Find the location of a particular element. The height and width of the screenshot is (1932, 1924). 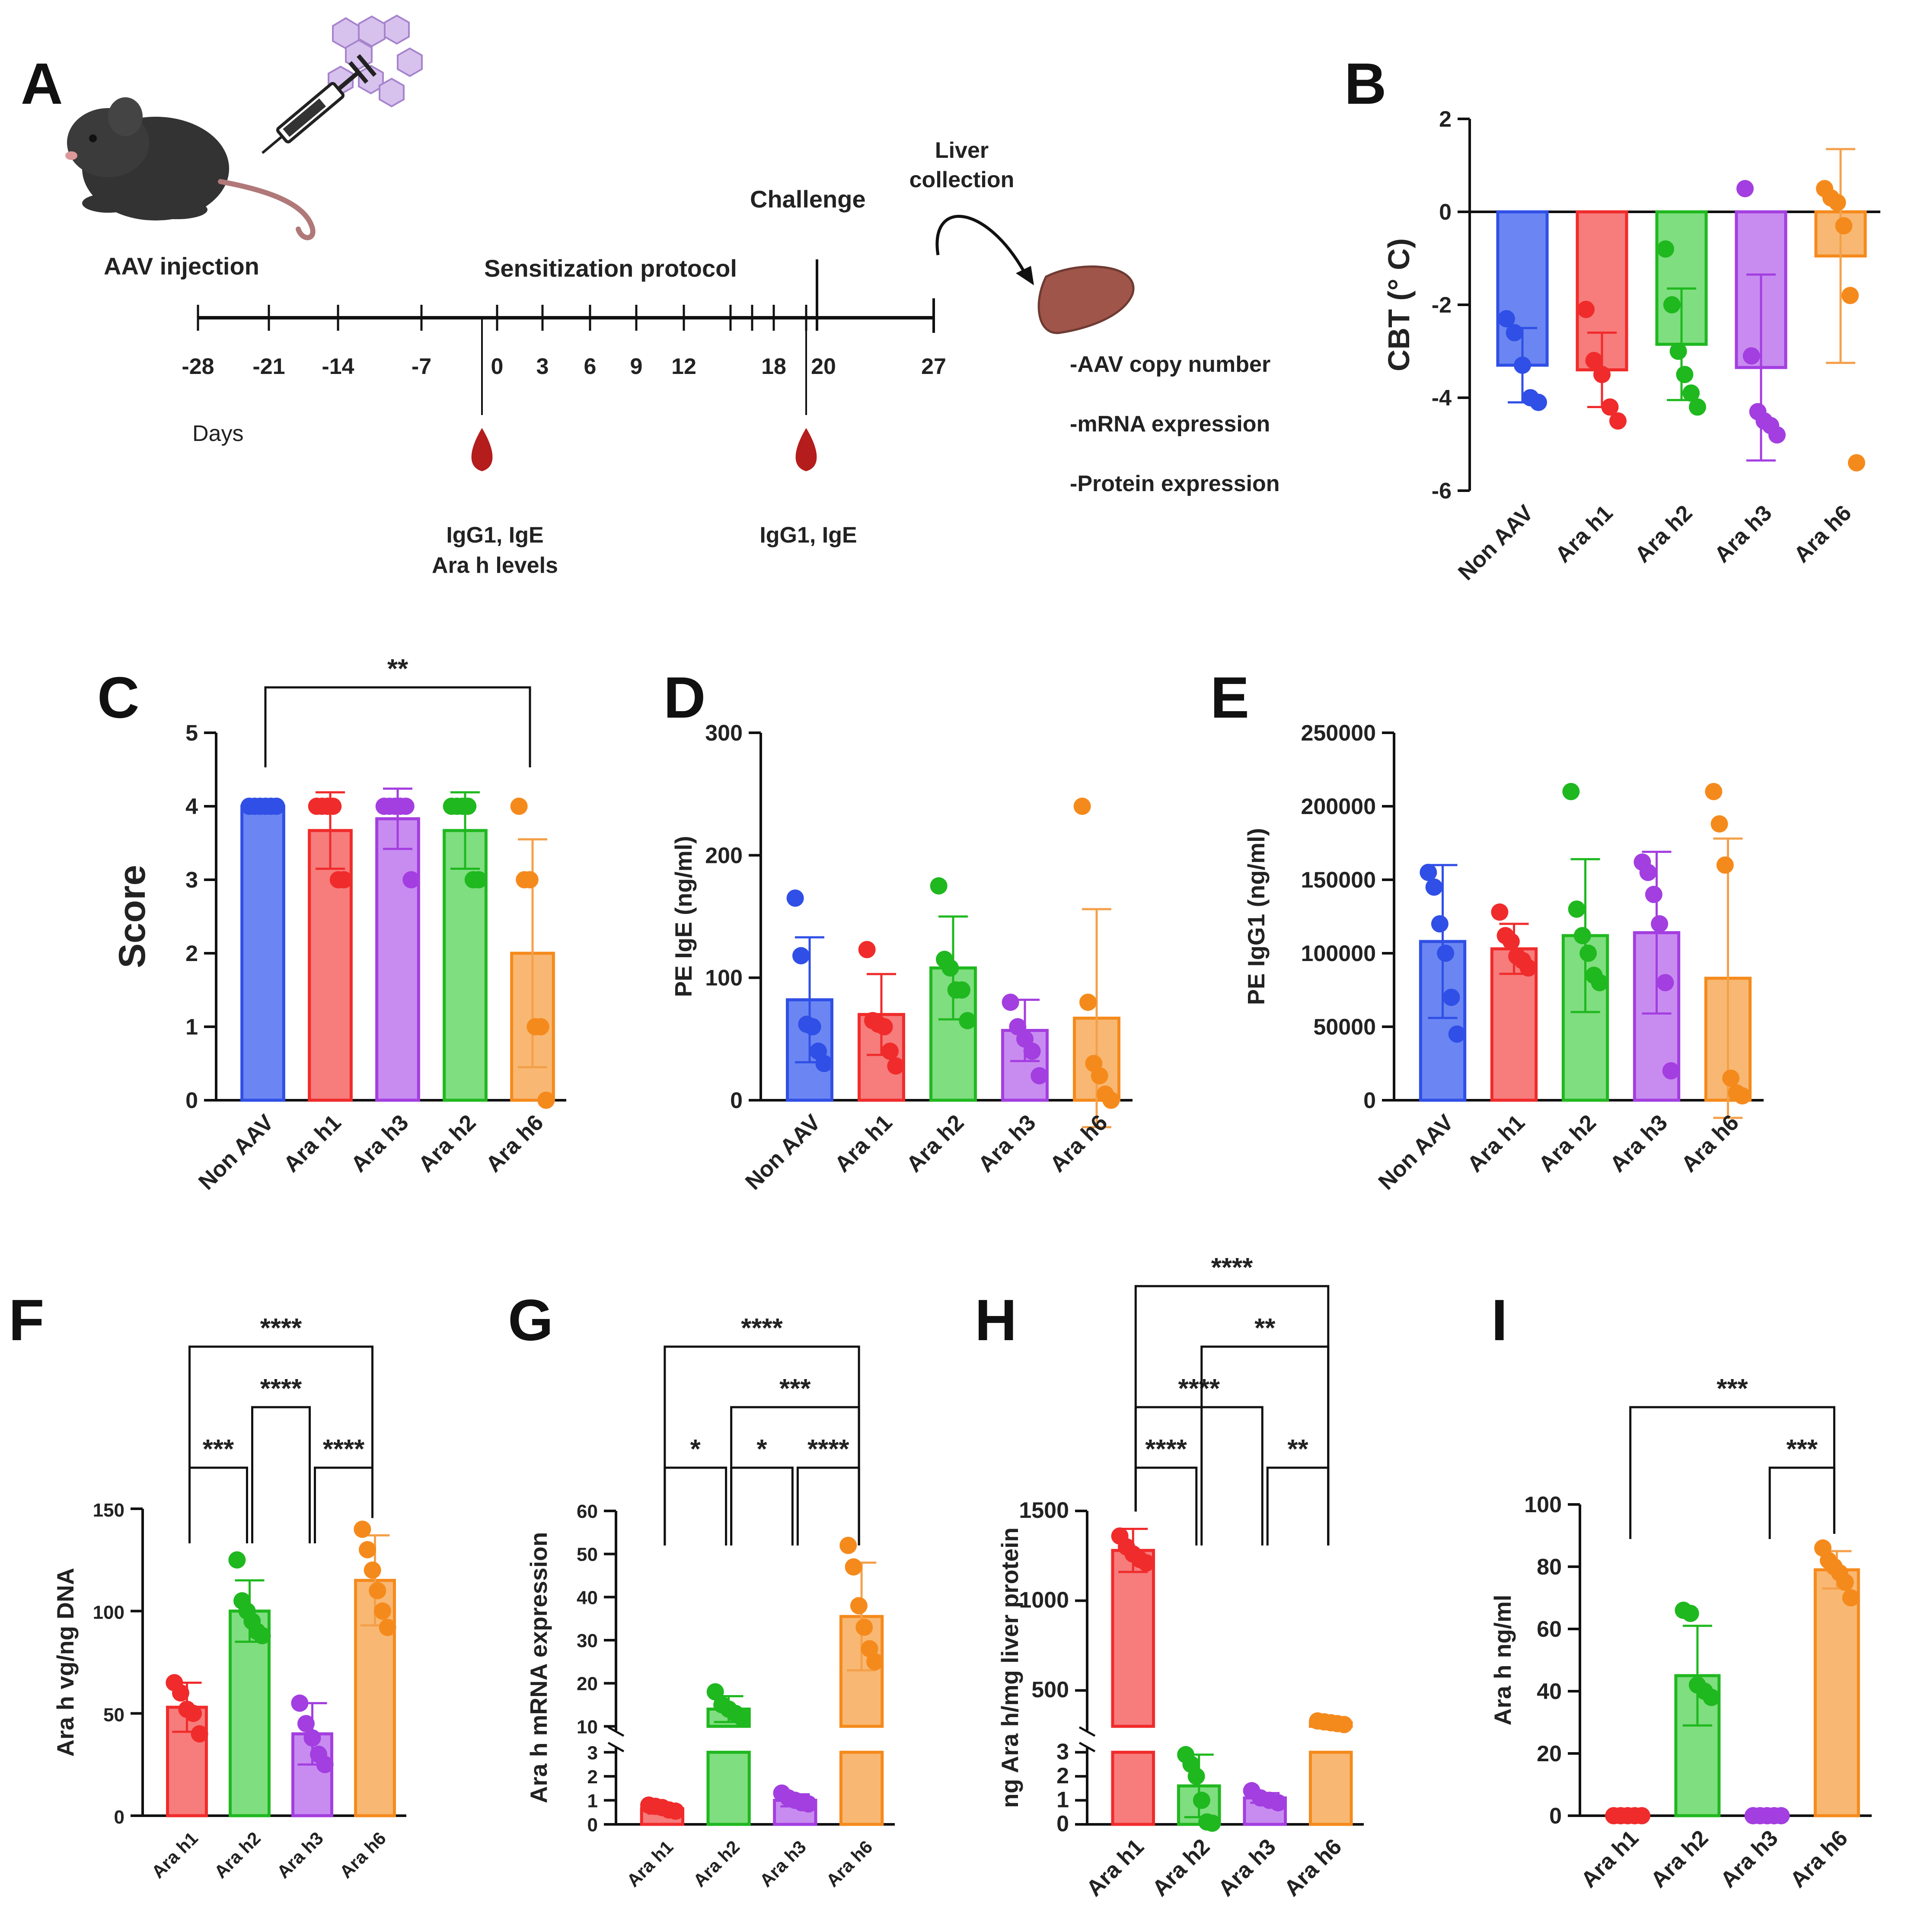

y-tick-label: 0 is located at coordinates (1445, 212).